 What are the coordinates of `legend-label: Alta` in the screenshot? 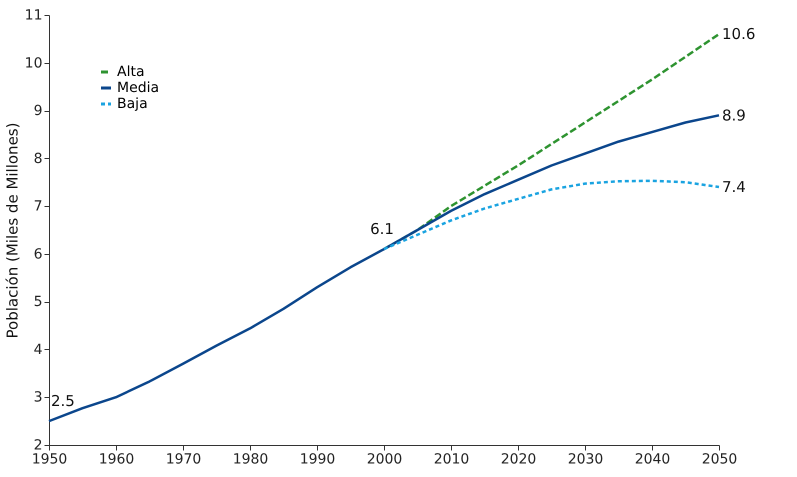 It's located at (131, 72).